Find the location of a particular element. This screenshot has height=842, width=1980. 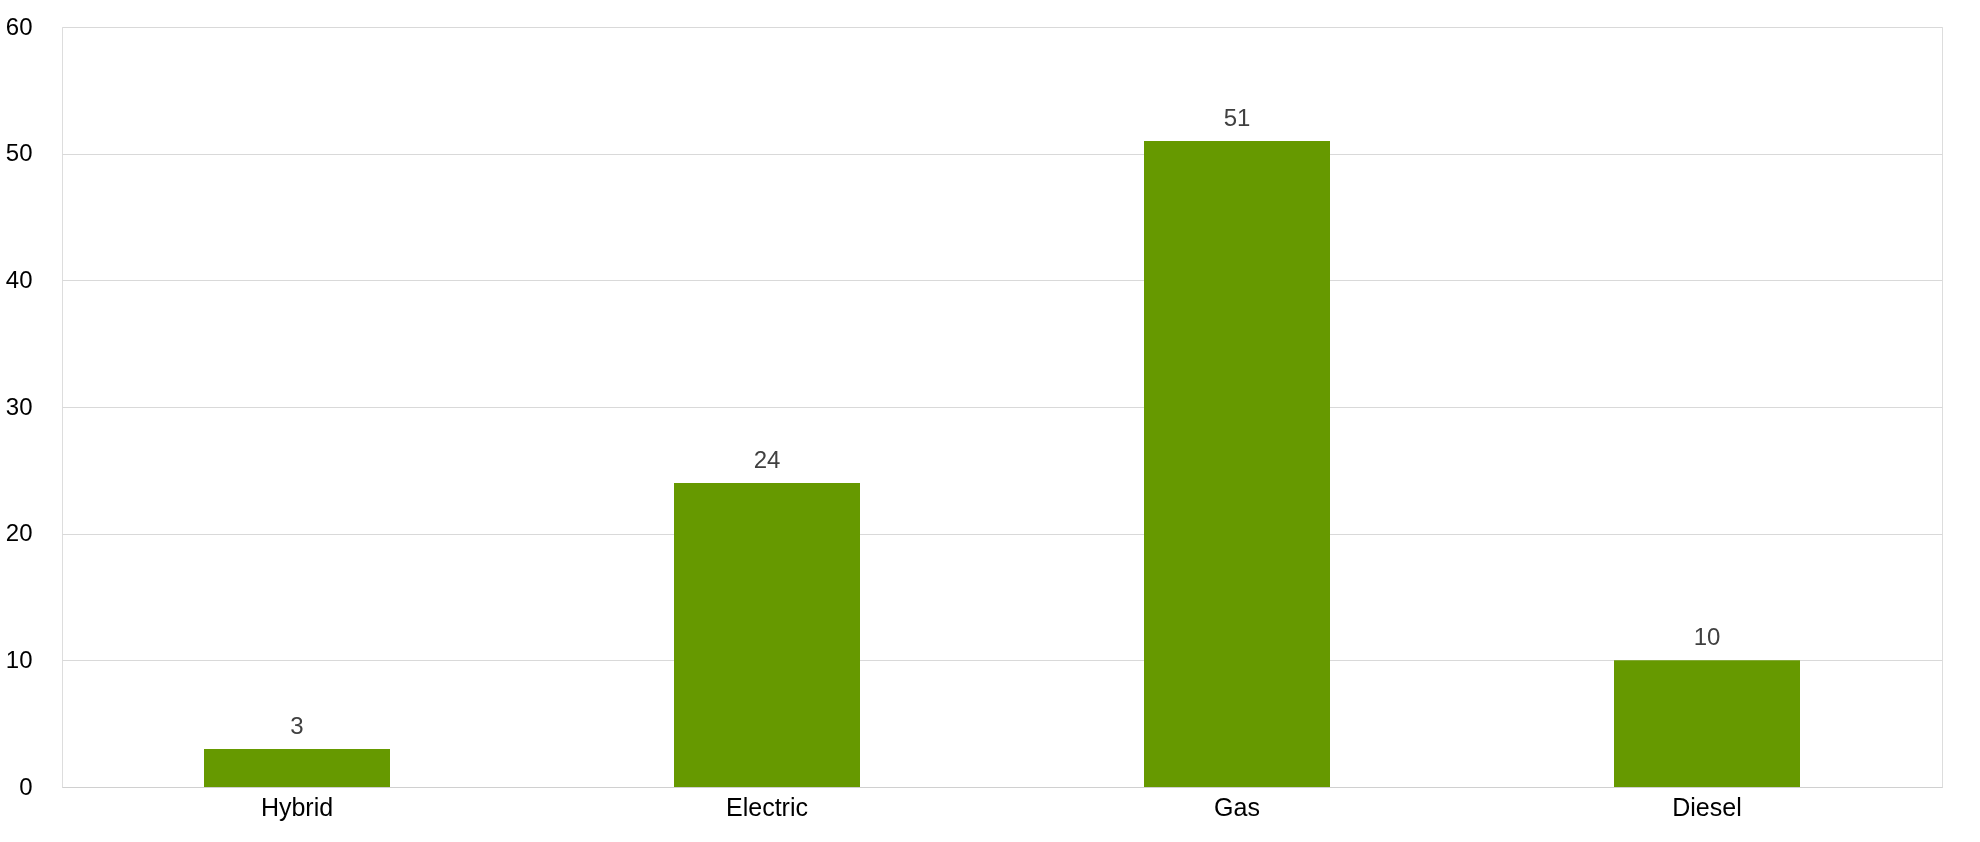

data-label: 24 is located at coordinates (767, 459).